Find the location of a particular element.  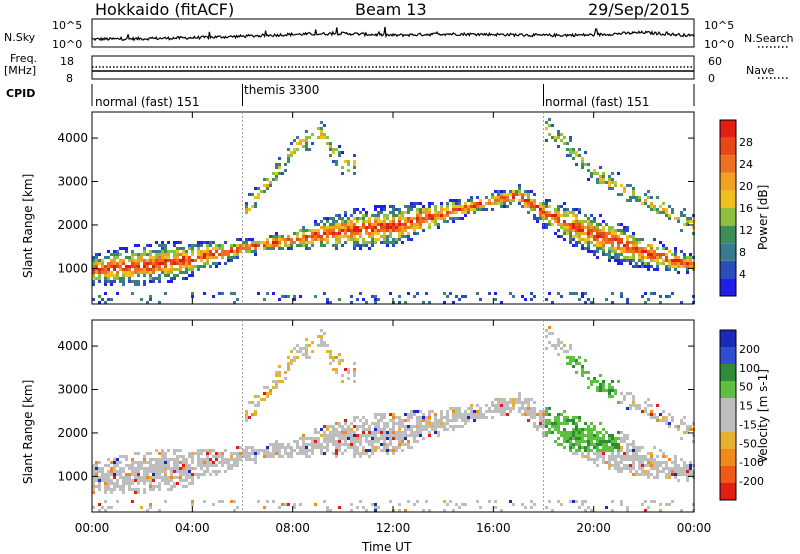

power-ytick-label: 2000 is located at coordinates (72, 225).